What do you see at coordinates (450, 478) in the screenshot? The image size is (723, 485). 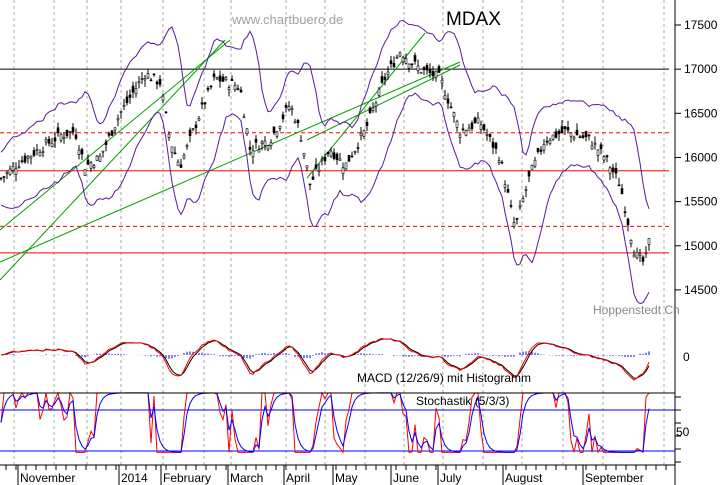 I see `x-tick-label: July` at bounding box center [450, 478].